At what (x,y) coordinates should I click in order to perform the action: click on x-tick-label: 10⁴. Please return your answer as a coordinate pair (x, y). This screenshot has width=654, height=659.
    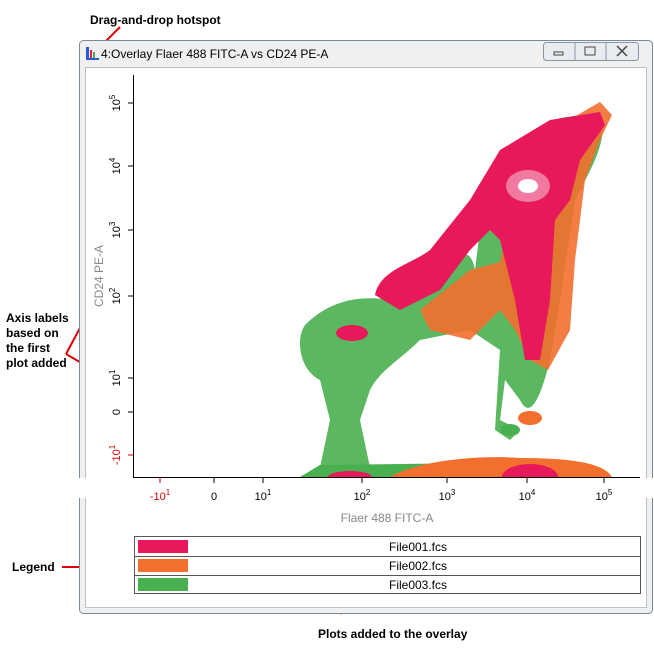
    Looking at the image, I should click on (527, 495).